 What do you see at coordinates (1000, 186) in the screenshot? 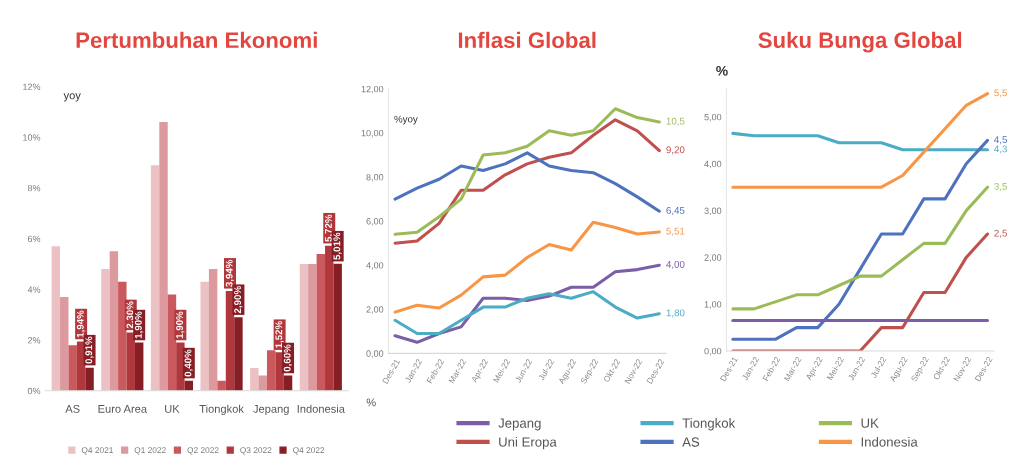
I see `data-label: 3,5` at bounding box center [1000, 186].